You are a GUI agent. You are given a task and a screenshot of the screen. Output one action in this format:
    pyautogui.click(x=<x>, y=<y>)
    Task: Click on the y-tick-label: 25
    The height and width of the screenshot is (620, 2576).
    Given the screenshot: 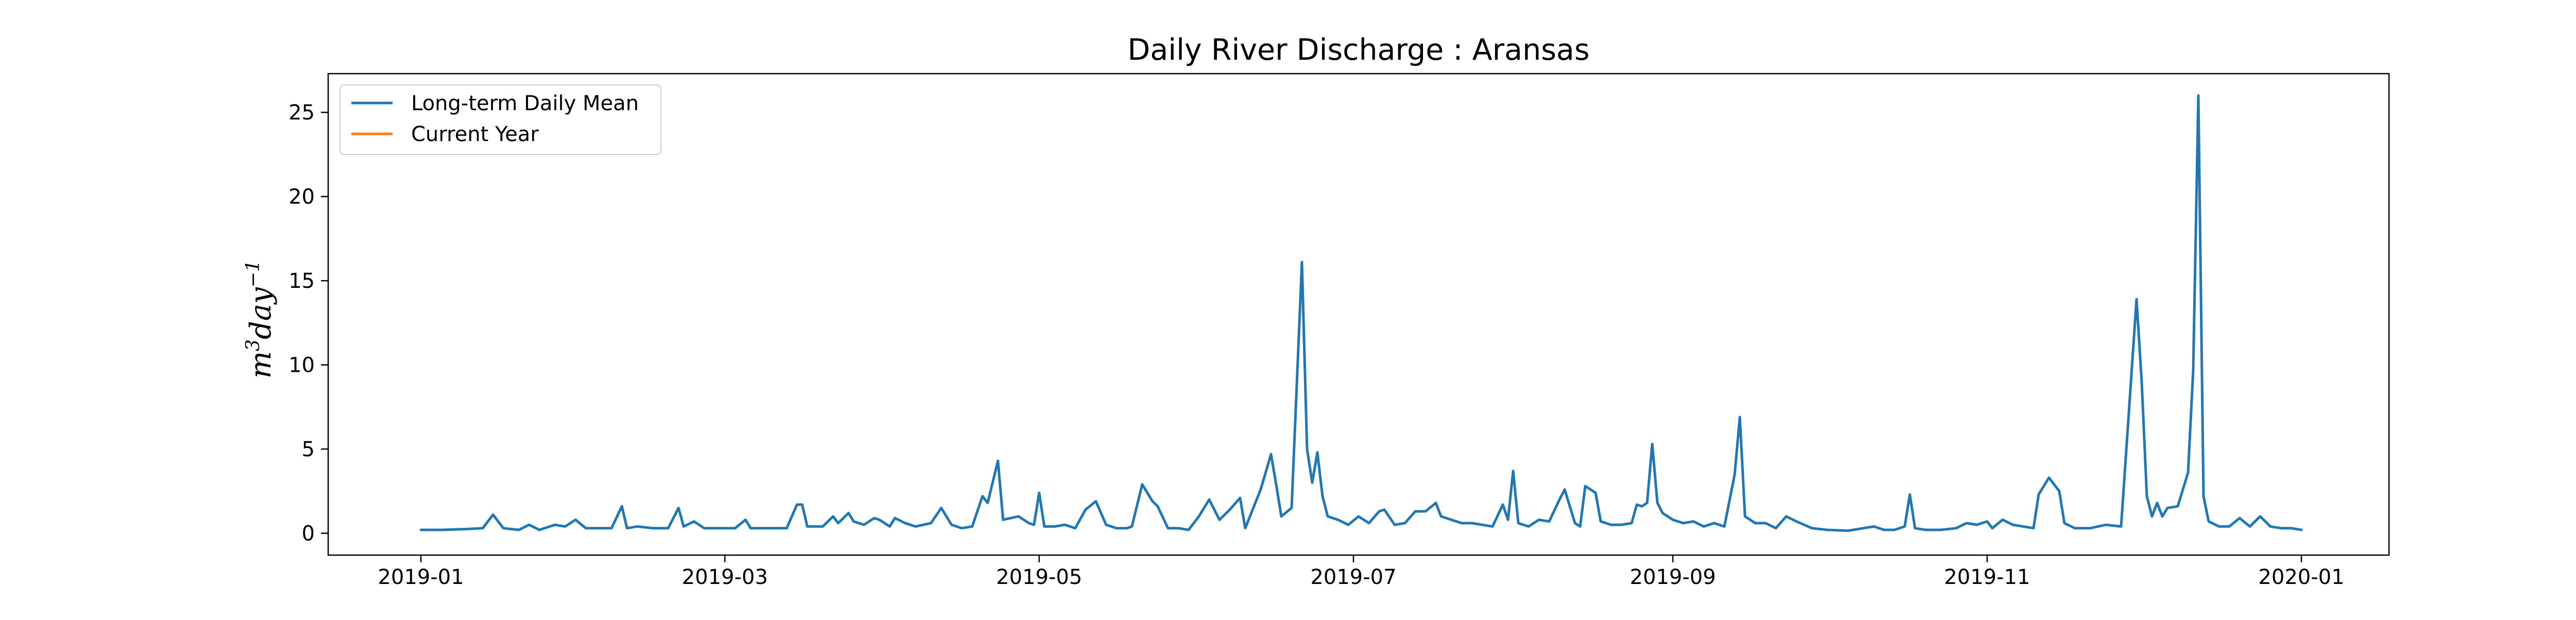 What is the action you would take?
    pyautogui.click(x=302, y=113)
    